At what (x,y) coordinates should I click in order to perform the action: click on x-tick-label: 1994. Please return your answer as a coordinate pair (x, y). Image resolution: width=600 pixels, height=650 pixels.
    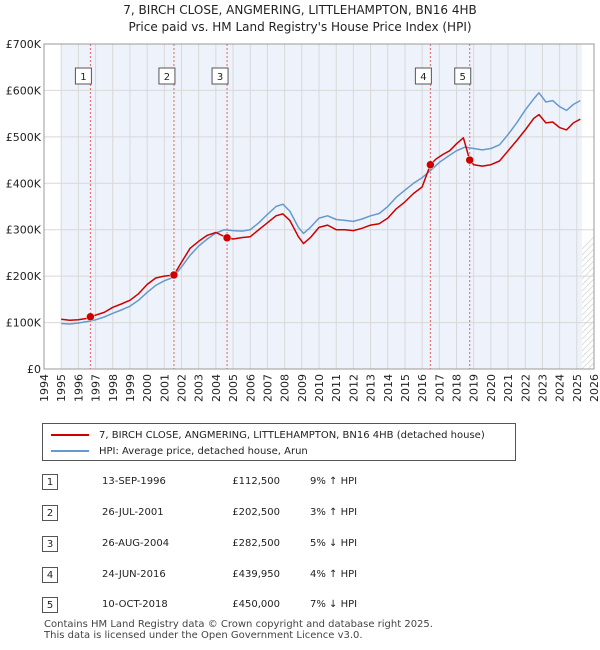
    Looking at the image, I should click on (44, 388).